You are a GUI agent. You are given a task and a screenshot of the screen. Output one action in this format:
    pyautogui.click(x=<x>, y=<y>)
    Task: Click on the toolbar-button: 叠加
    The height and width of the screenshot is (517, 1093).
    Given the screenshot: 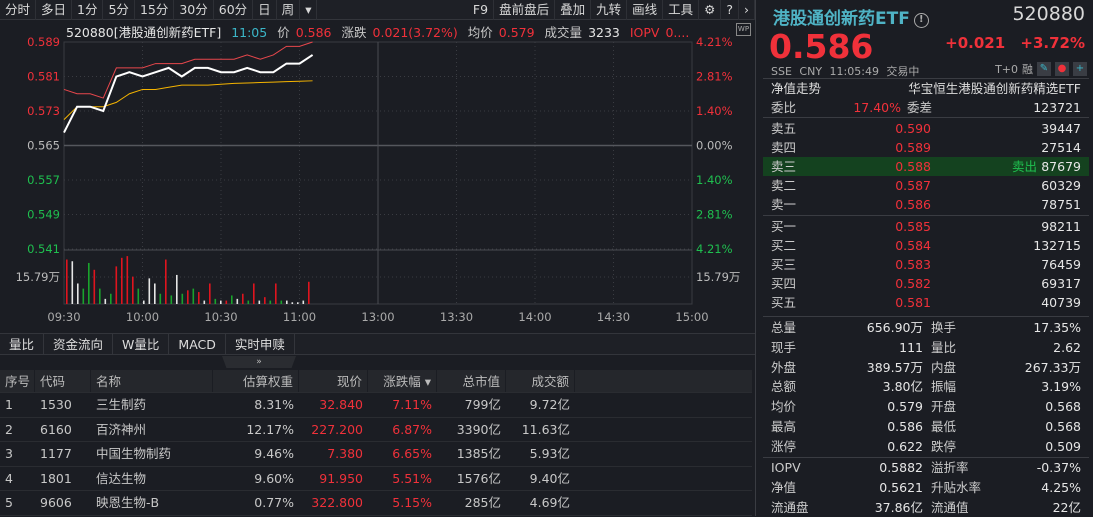 What is the action you would take?
    pyautogui.click(x=573, y=10)
    